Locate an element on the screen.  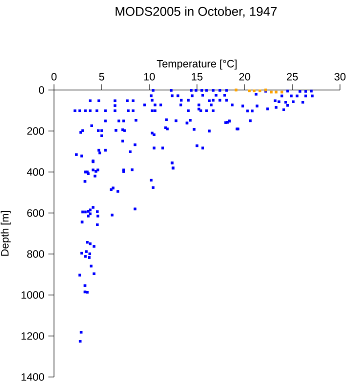
x-tick-label: 30 is located at coordinates (340, 76).